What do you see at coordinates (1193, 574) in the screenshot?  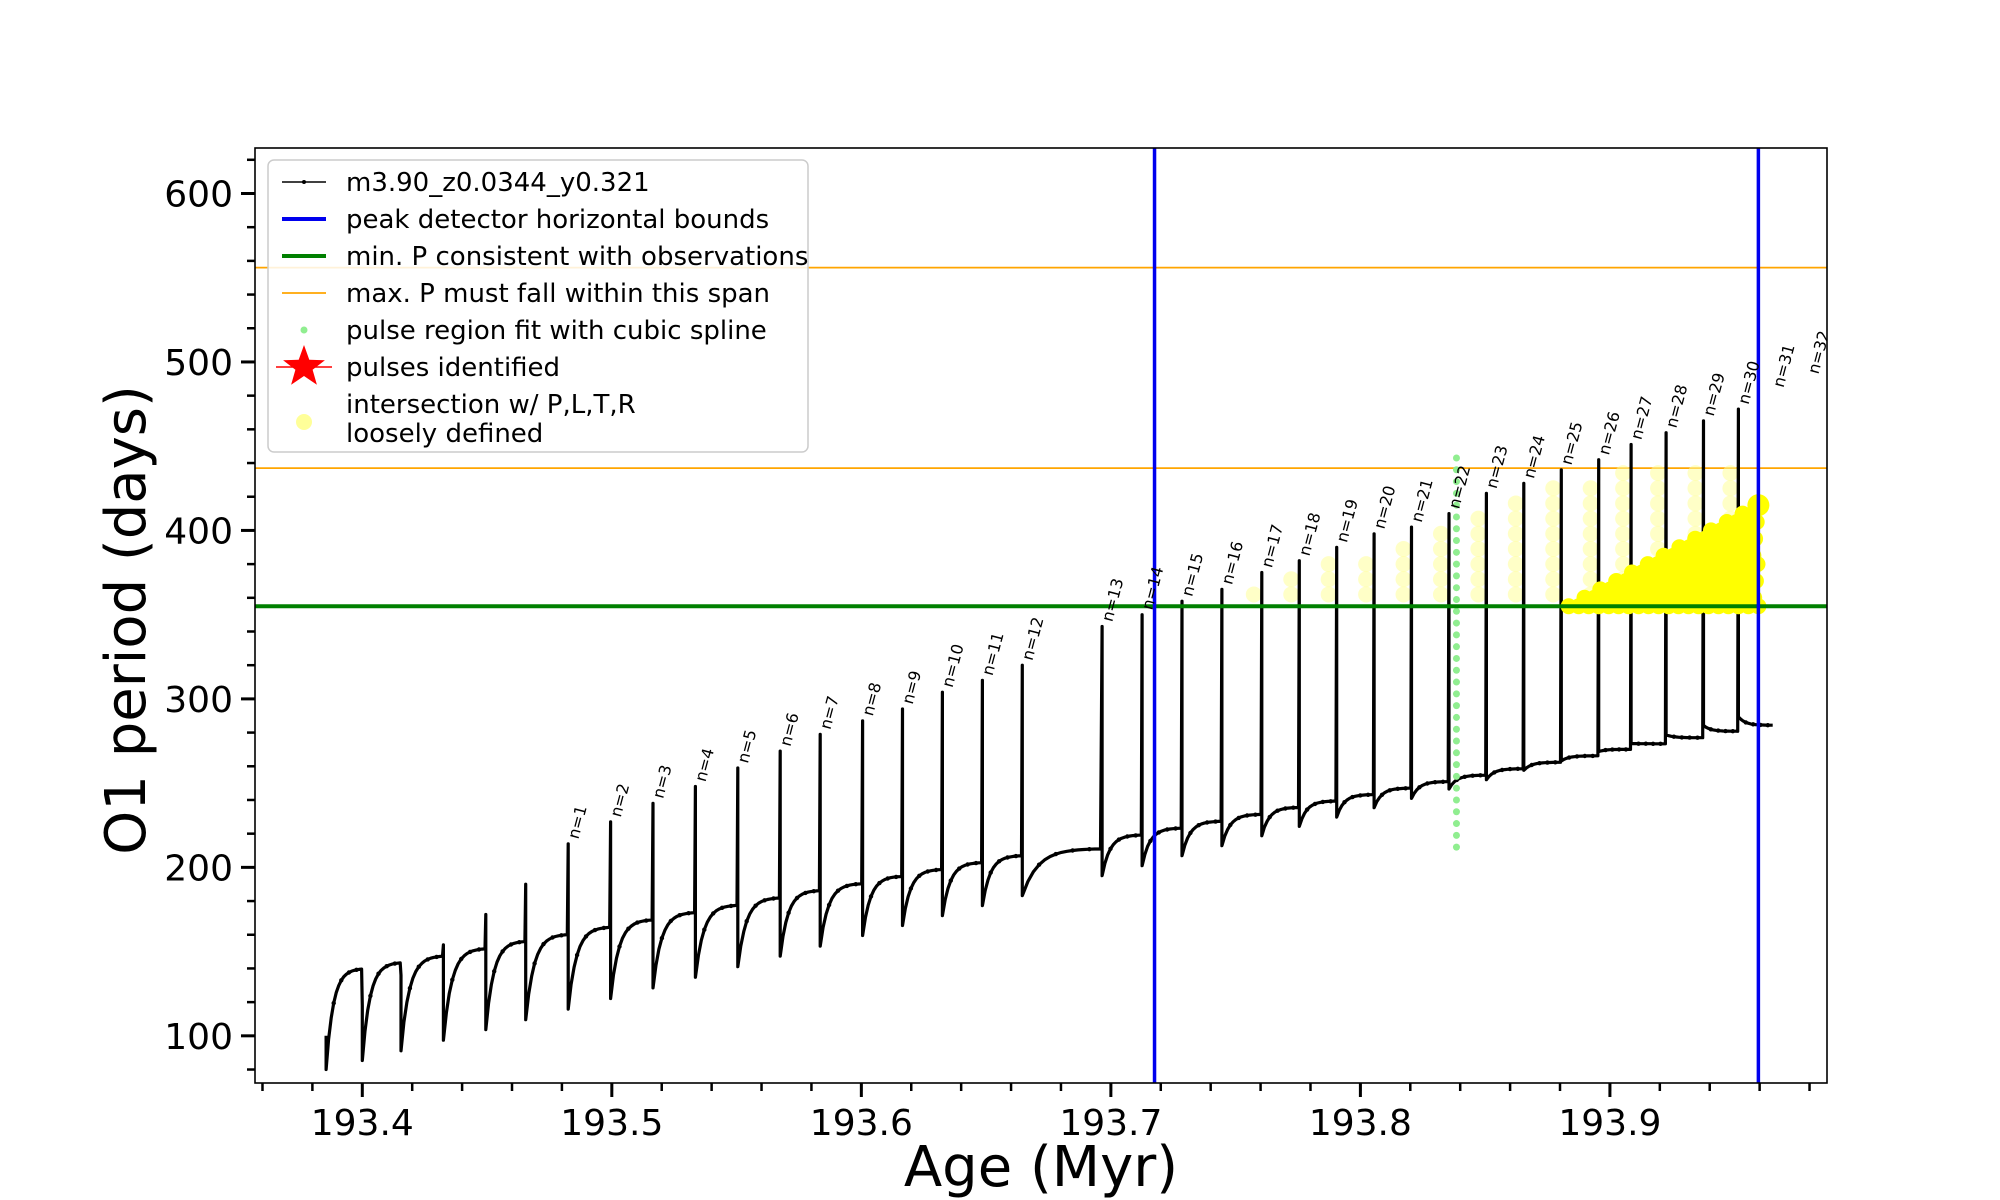 I see `pulse-label-n=15: n=15` at bounding box center [1193, 574].